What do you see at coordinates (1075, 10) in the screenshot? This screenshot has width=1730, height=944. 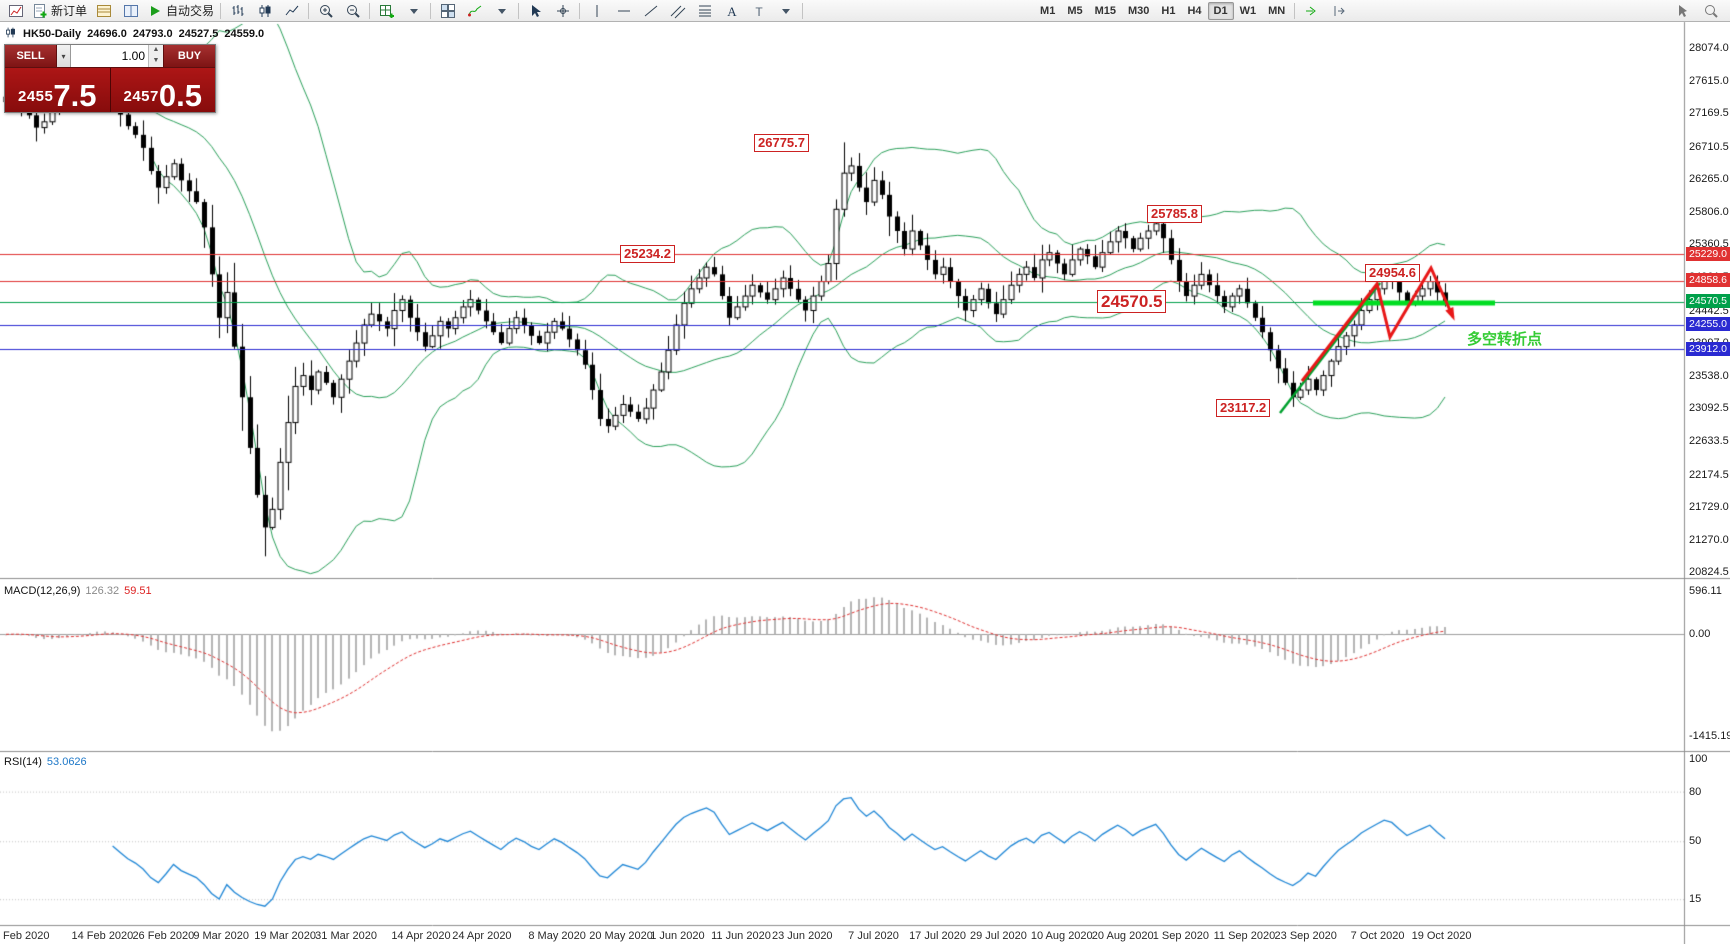 I see `timeframe-m5-button: M5` at bounding box center [1075, 10].